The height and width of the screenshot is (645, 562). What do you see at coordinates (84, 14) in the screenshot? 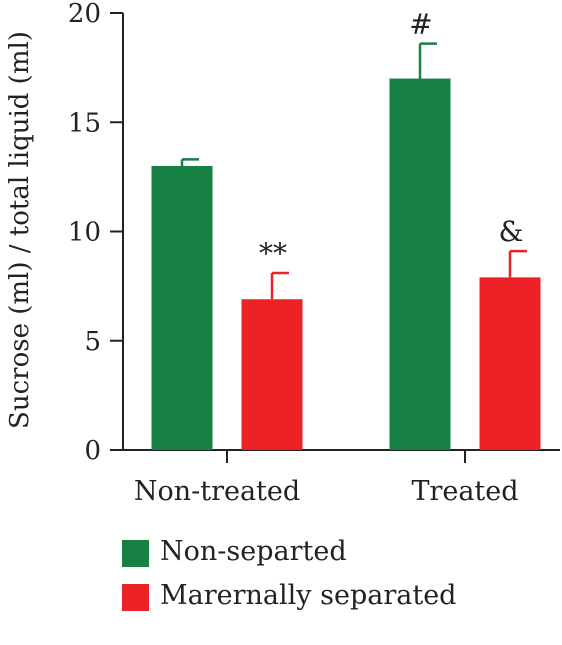
I see `y-tick-label: 20` at bounding box center [84, 14].